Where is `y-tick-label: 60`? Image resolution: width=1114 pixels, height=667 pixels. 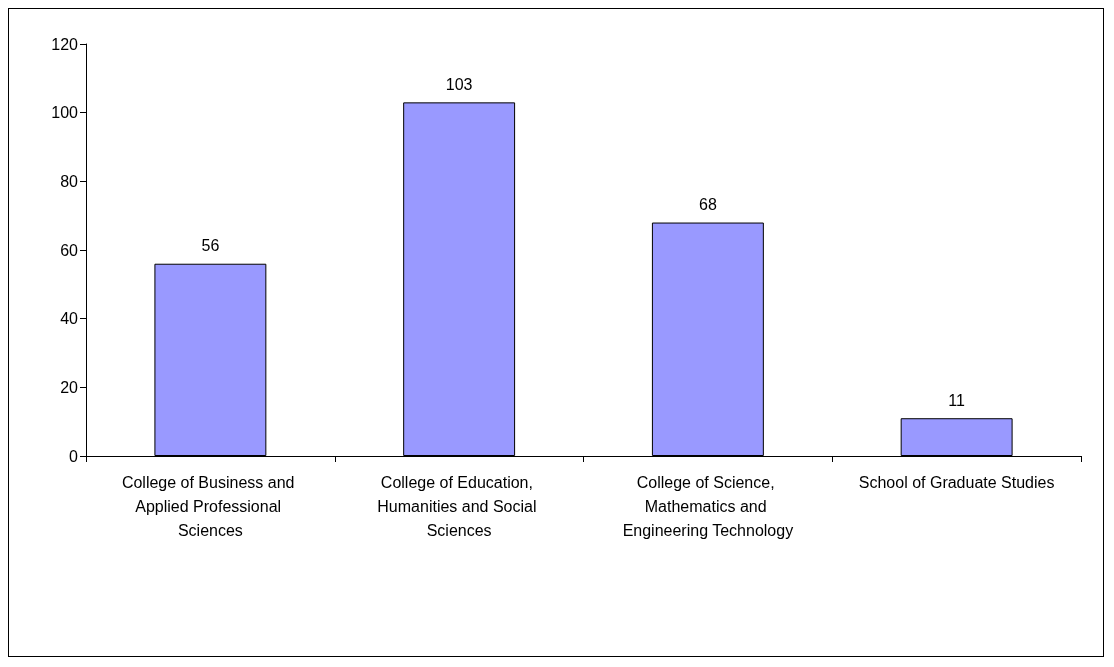
y-tick-label: 60 is located at coordinates (69, 250).